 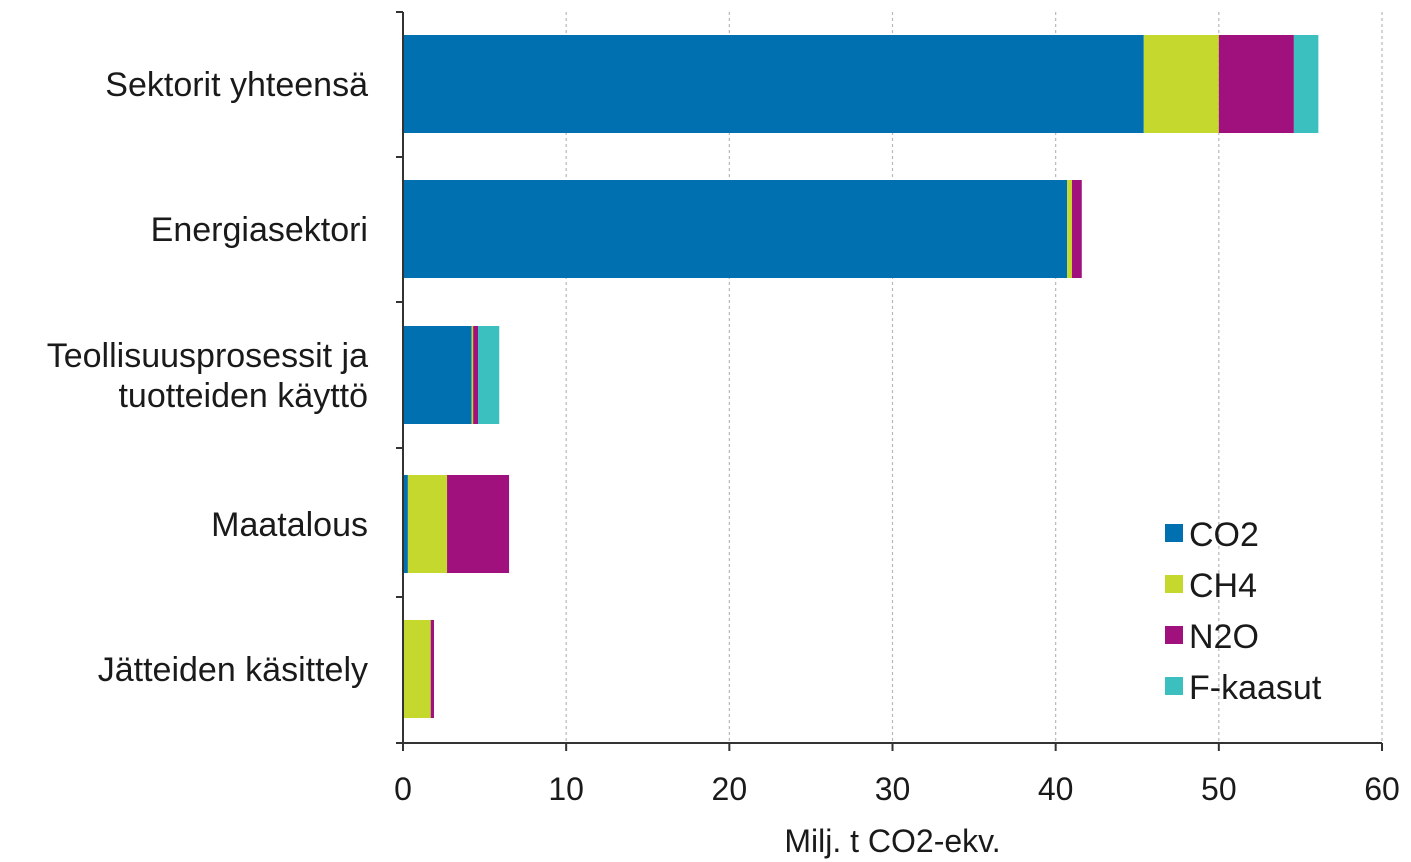 I want to click on x-tick-label-10: 10, so click(x=566, y=789).